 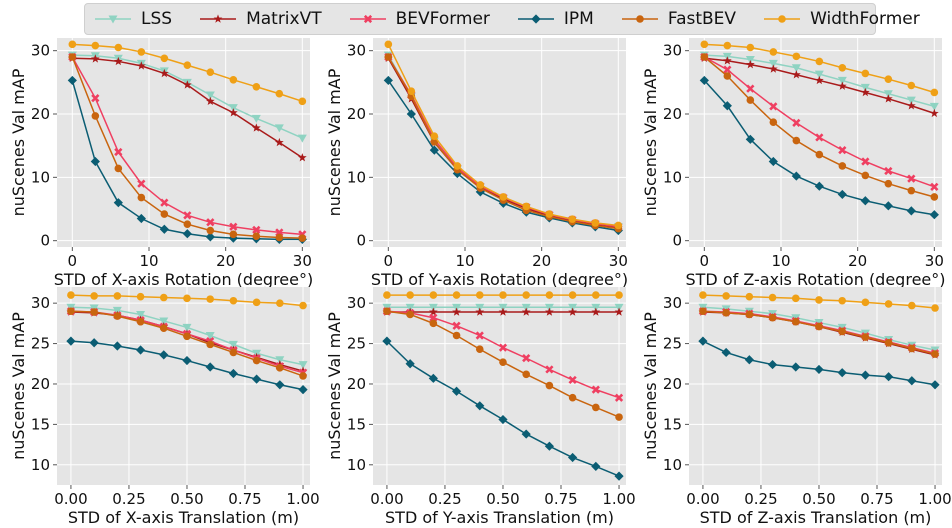 I want to click on panel-4-series-widthformer, so click(x=187, y=300).